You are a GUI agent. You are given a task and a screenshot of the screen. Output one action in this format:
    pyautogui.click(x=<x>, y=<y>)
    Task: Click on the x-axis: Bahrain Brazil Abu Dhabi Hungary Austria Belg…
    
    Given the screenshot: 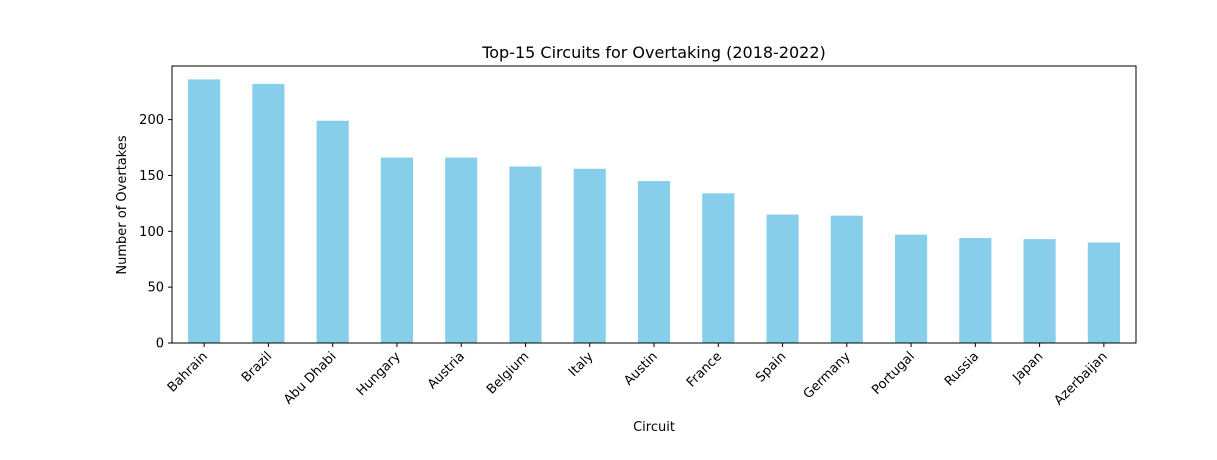 What is the action you would take?
    pyautogui.click(x=638, y=375)
    